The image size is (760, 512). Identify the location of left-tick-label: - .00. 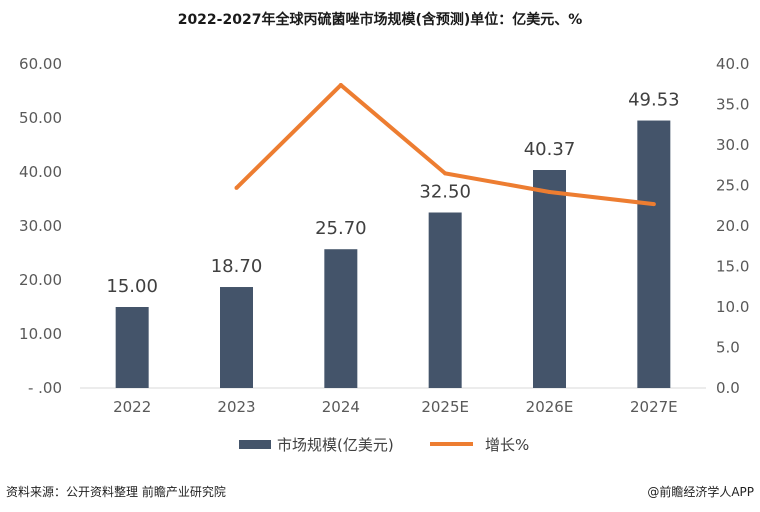
(45, 388).